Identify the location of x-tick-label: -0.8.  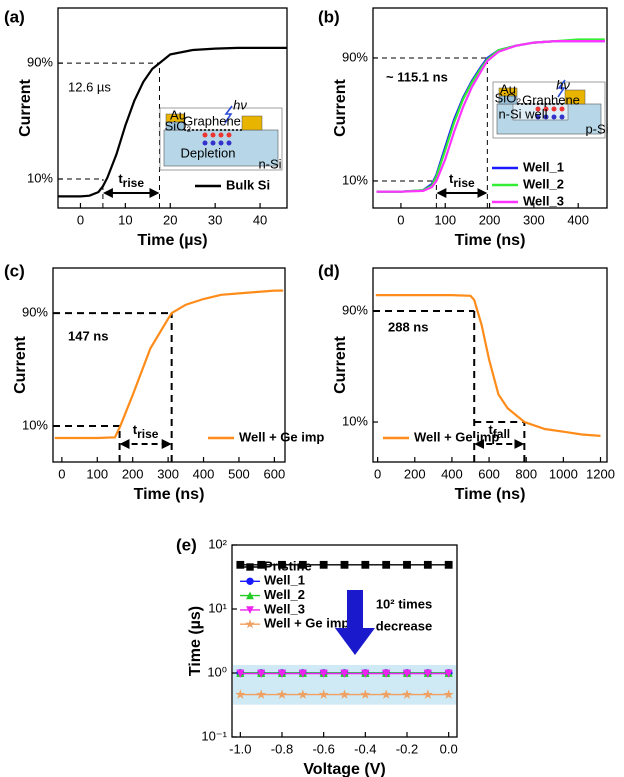
(282, 748).